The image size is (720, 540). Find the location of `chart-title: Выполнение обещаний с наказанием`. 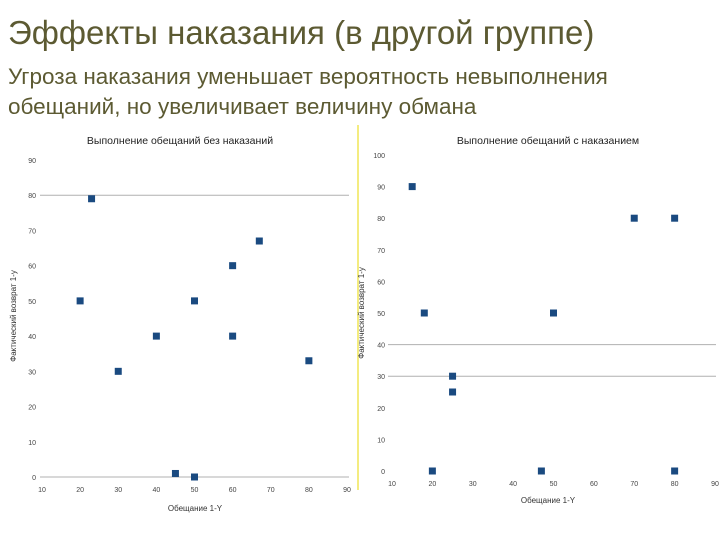

chart-title: Выполнение обещаний с наказанием is located at coordinates (548, 141).